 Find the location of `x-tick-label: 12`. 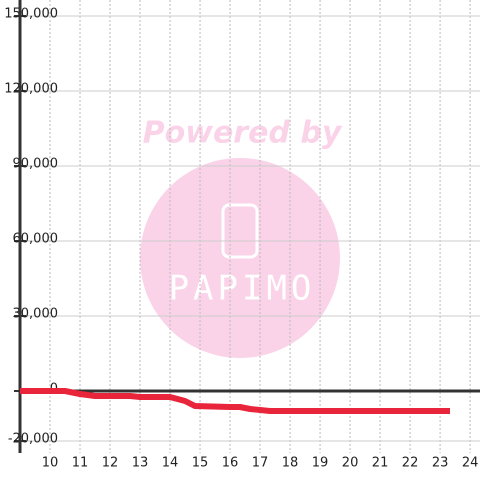

x-tick-label: 12 is located at coordinates (110, 463).